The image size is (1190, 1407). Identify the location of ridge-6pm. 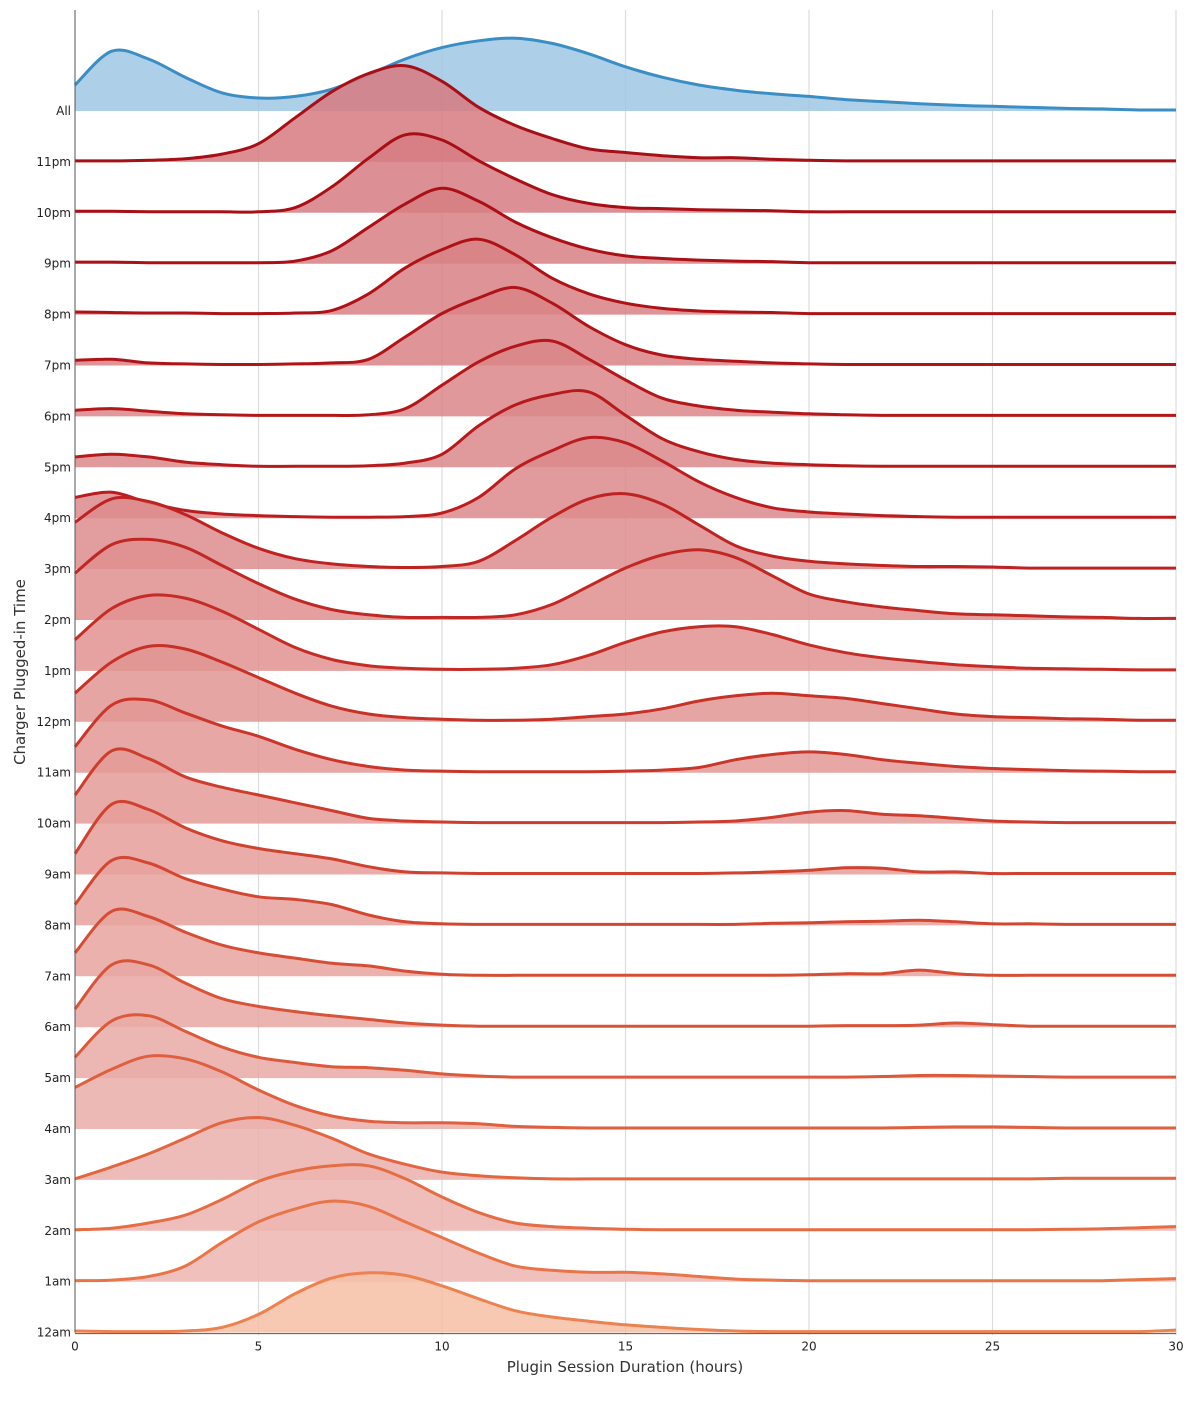
(625, 378).